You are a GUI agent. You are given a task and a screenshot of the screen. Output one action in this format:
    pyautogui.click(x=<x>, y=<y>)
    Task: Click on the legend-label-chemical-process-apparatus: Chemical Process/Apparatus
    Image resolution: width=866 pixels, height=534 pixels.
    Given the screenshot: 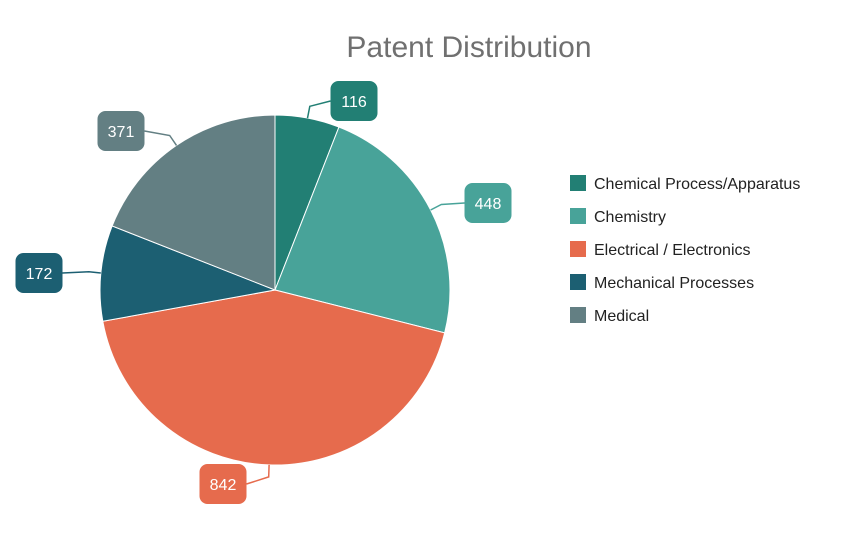 What is the action you would take?
    pyautogui.click(x=697, y=184)
    